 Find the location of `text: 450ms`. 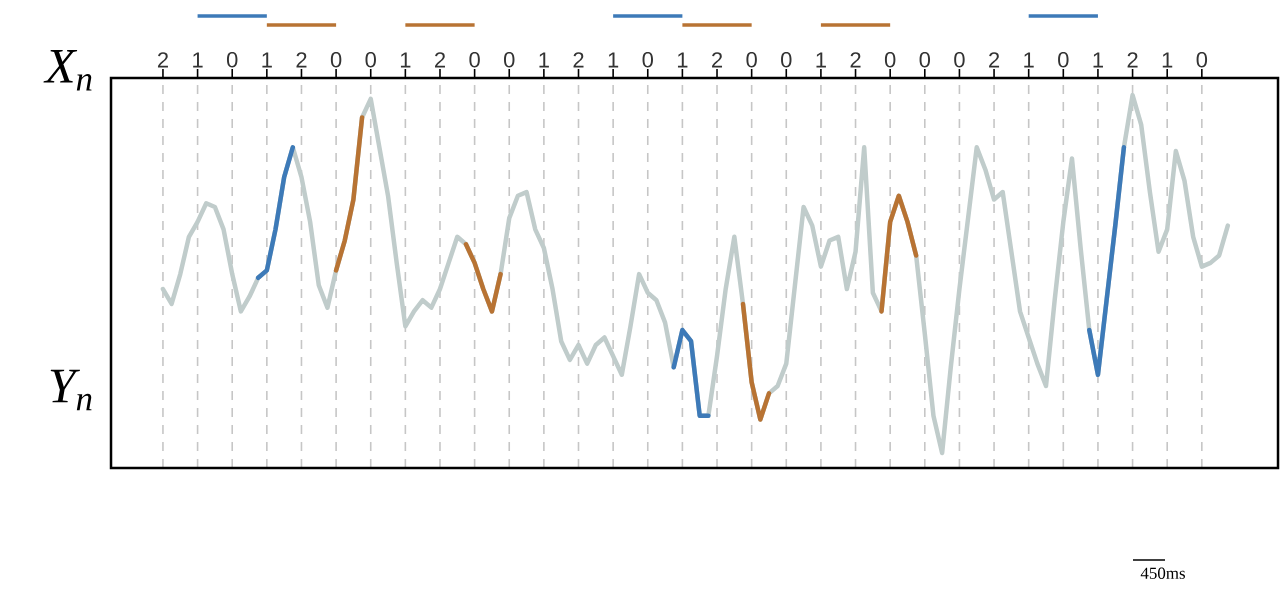

text: 450ms is located at coordinates (1162, 573).